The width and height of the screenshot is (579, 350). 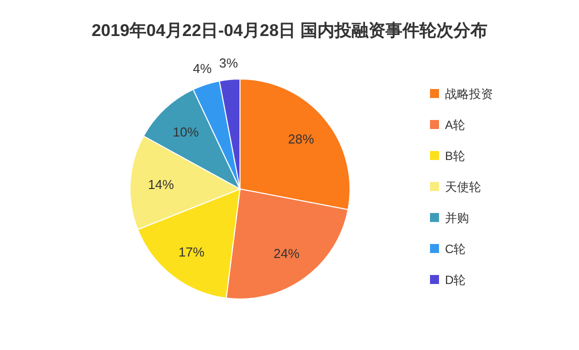 I want to click on data-label: 28%, so click(x=301, y=139).